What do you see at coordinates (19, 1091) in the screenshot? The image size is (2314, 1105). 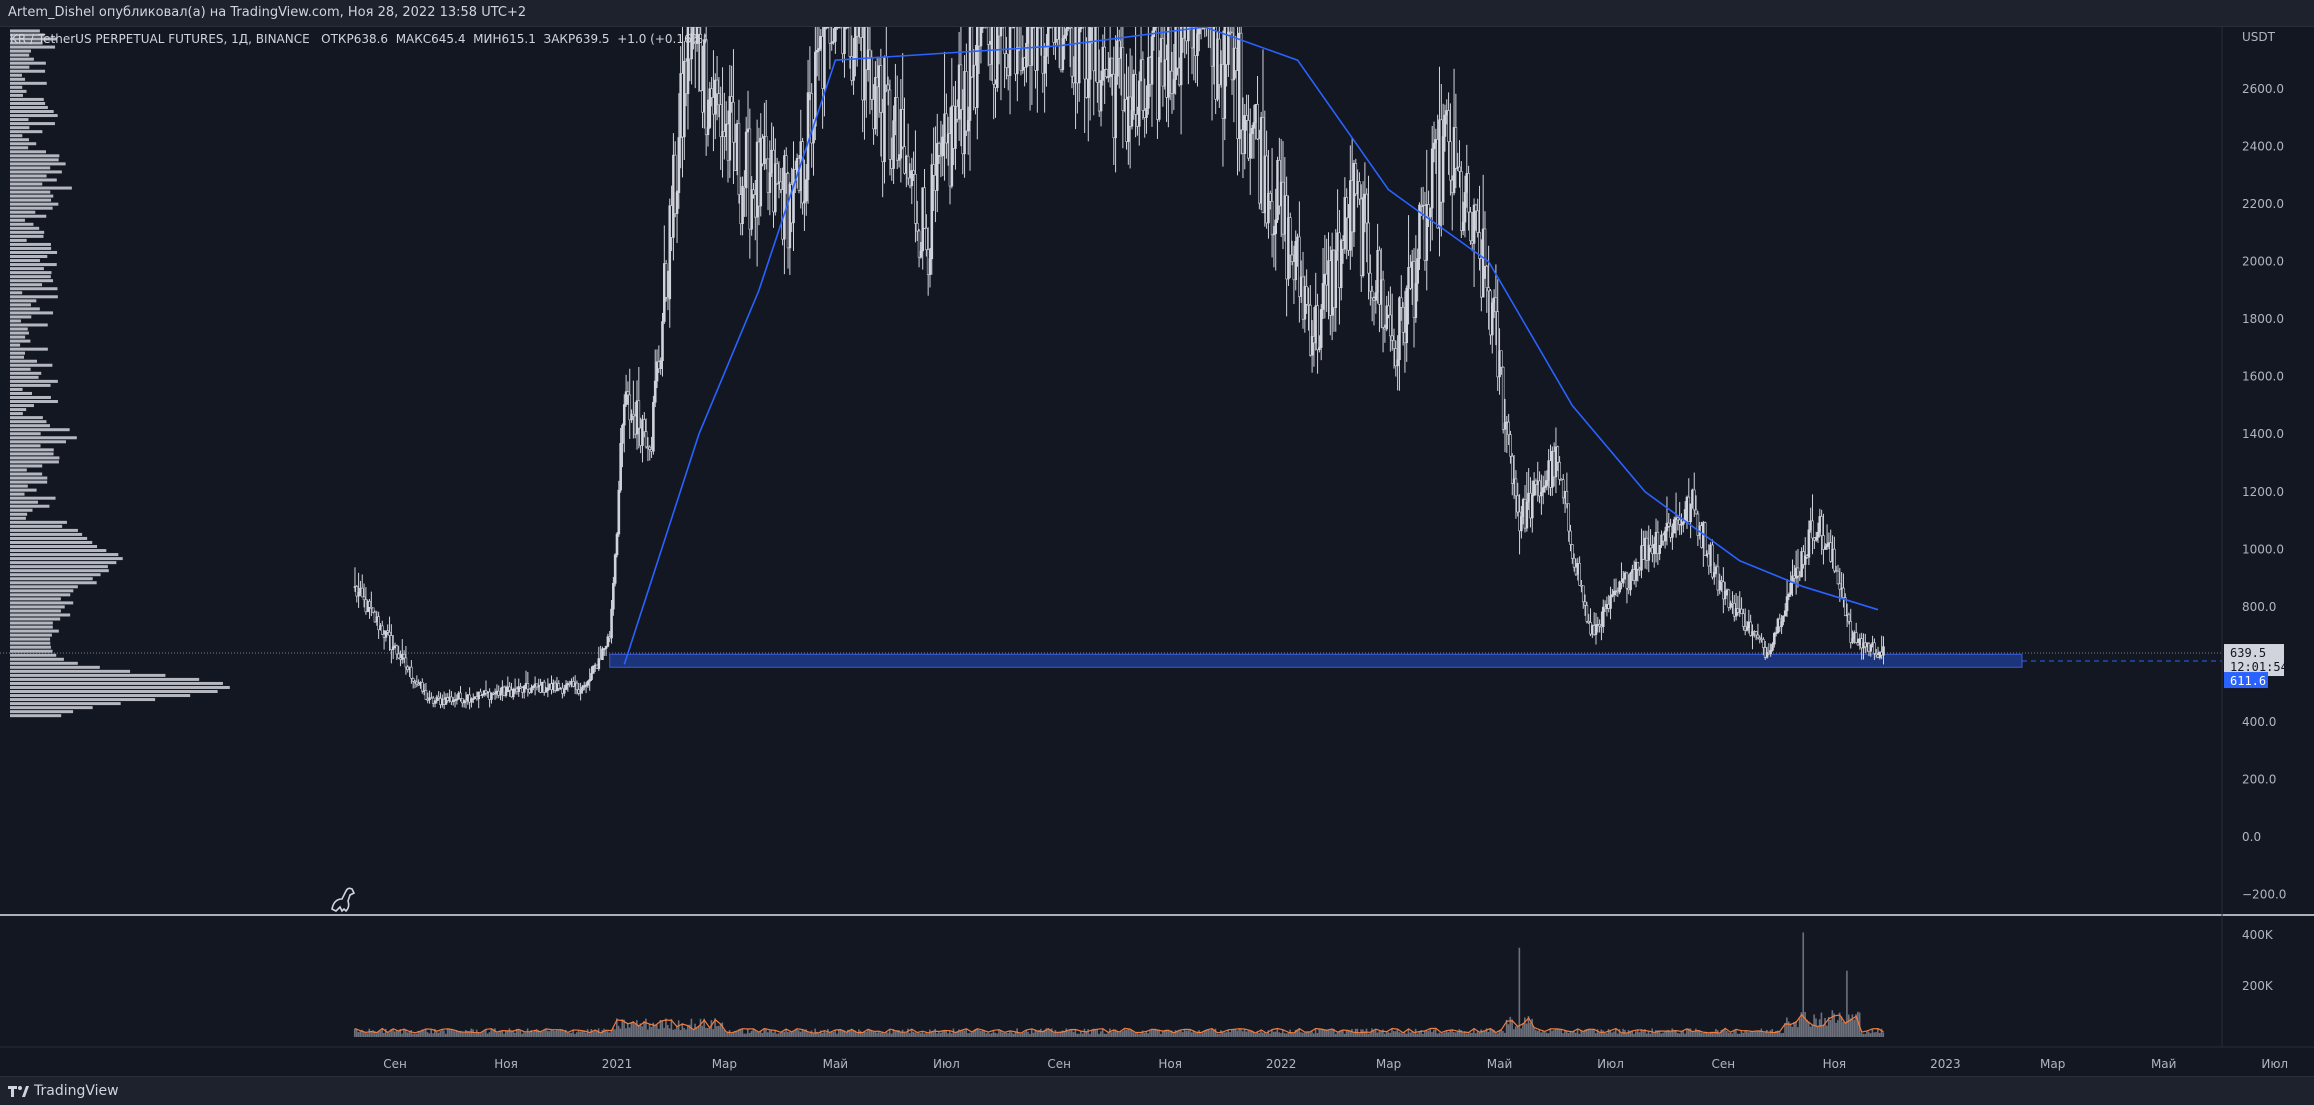 I see `tradingview-logo` at bounding box center [19, 1091].